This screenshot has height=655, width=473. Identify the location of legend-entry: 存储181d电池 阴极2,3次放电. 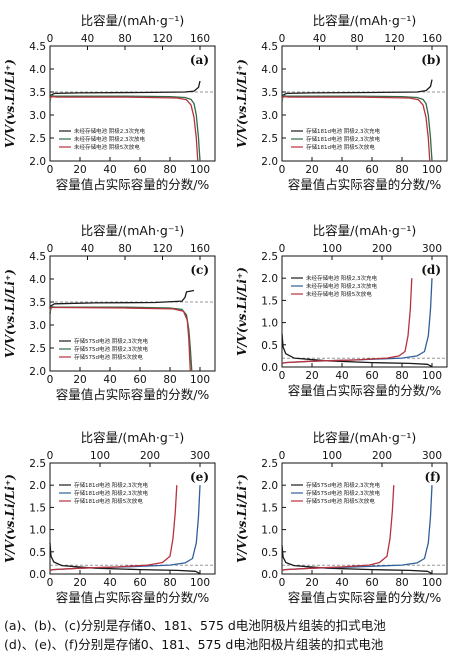
(343, 139).